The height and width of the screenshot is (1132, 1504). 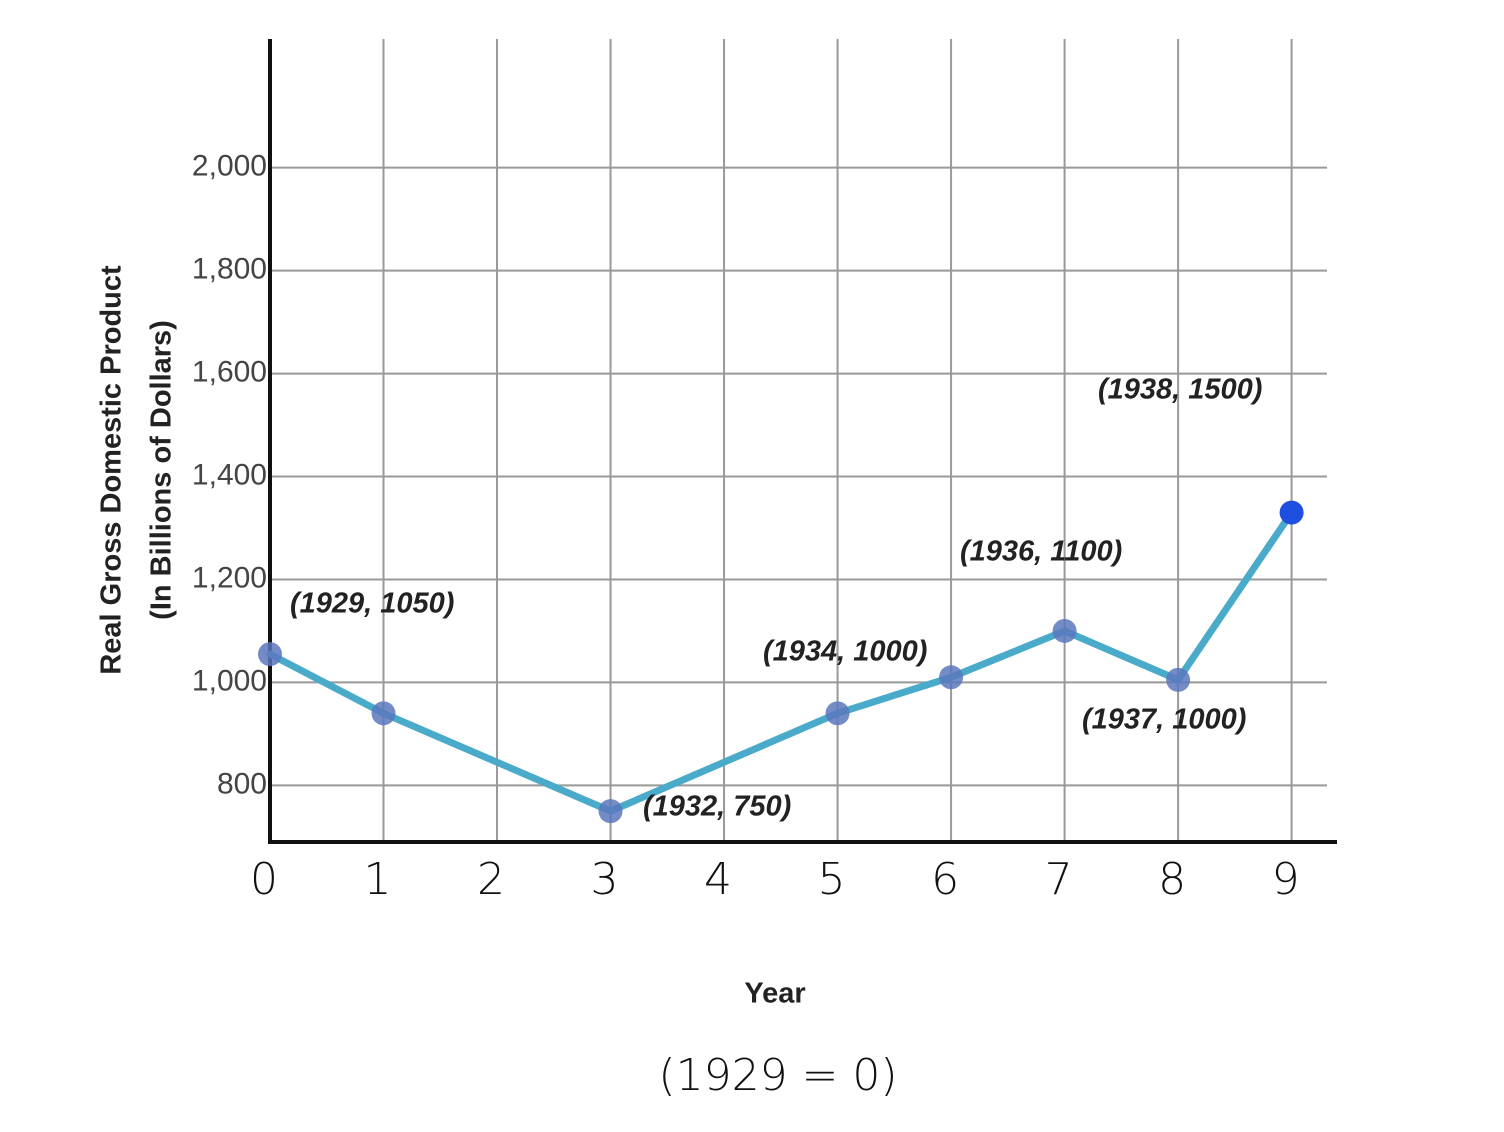 What do you see at coordinates (229, 269) in the screenshot?
I see `y-tick-label: 1,800` at bounding box center [229, 269].